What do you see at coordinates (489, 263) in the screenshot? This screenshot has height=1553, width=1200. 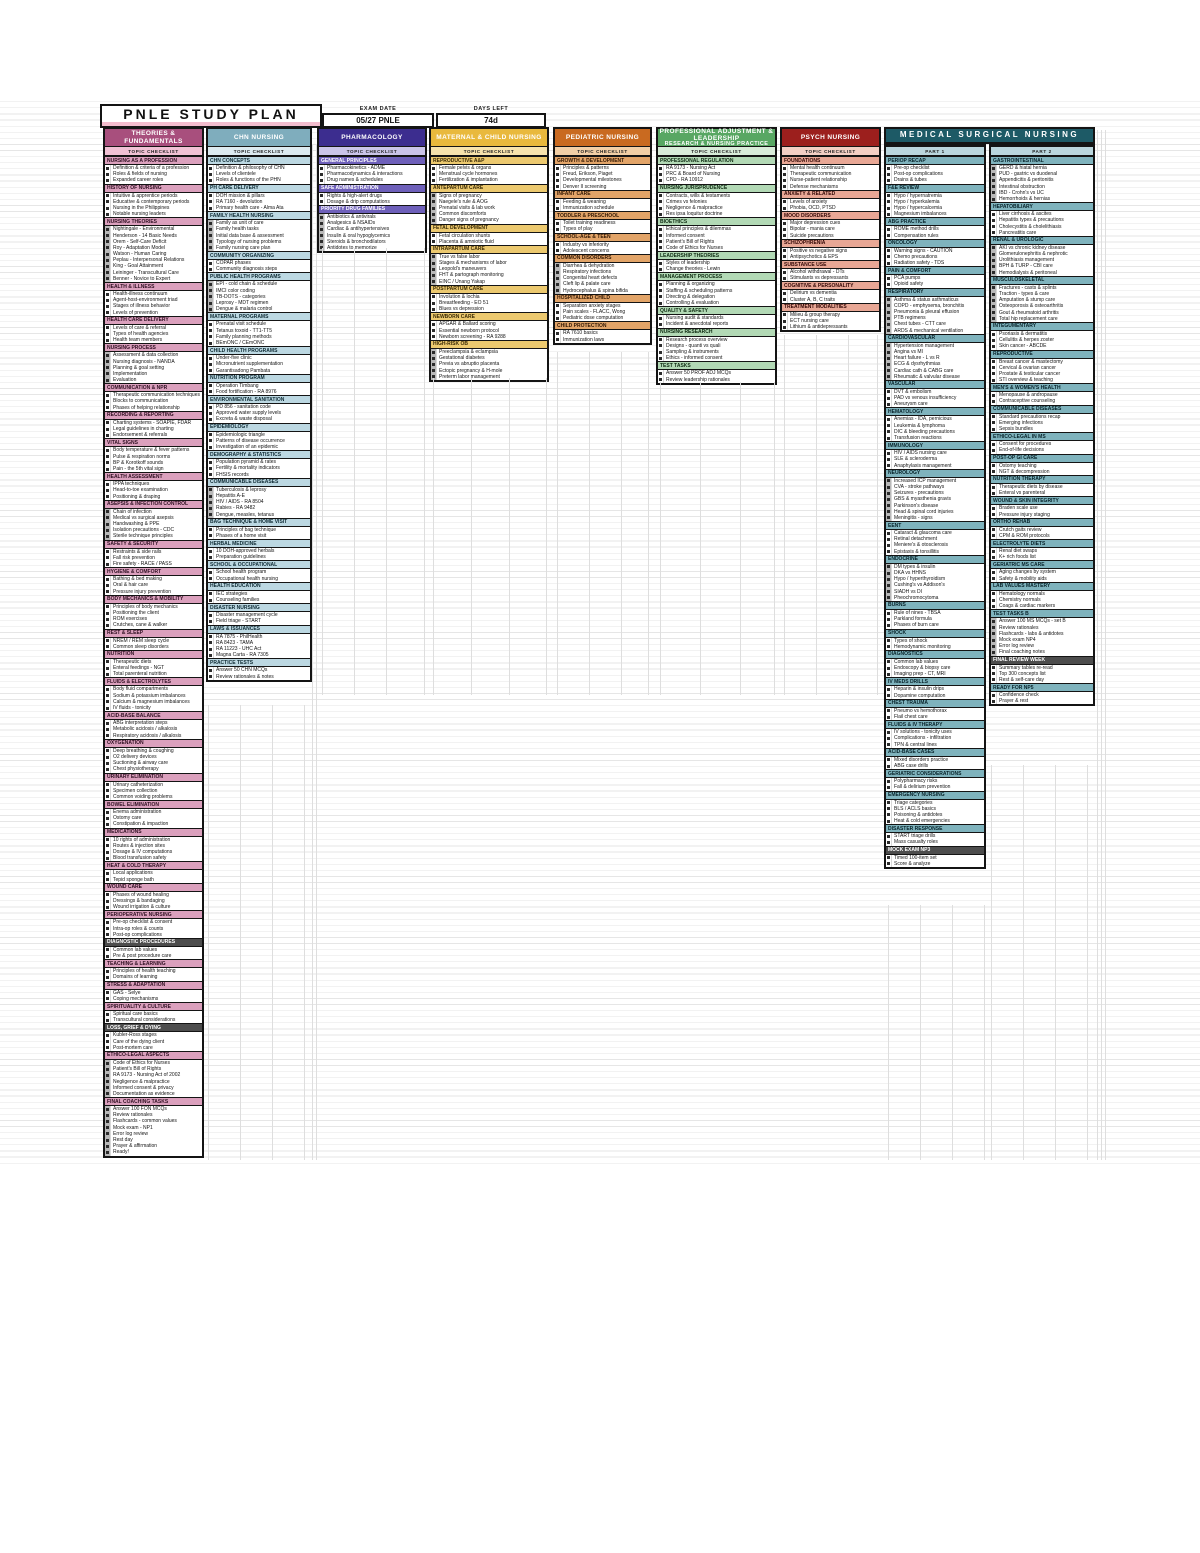 I see `checklist-row: Stages & mechanisms of labor` at bounding box center [489, 263].